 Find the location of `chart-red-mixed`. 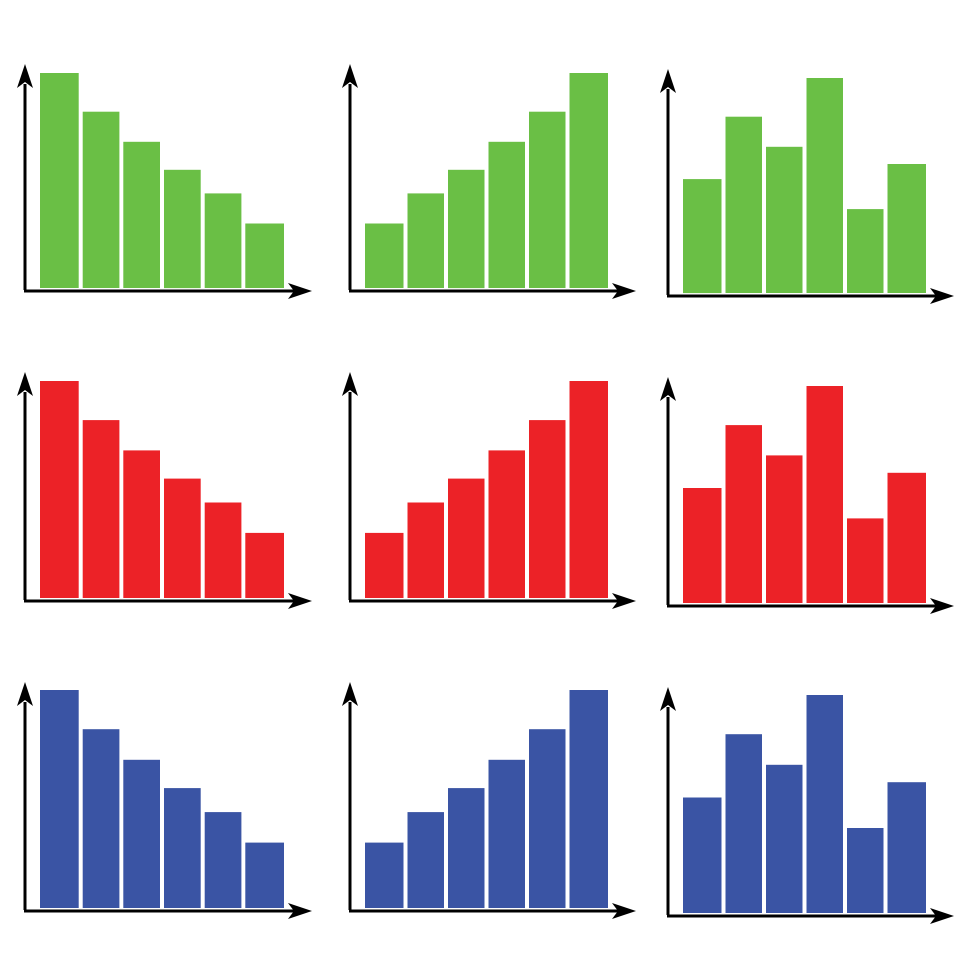

chart-red-mixed is located at coordinates (807, 495).